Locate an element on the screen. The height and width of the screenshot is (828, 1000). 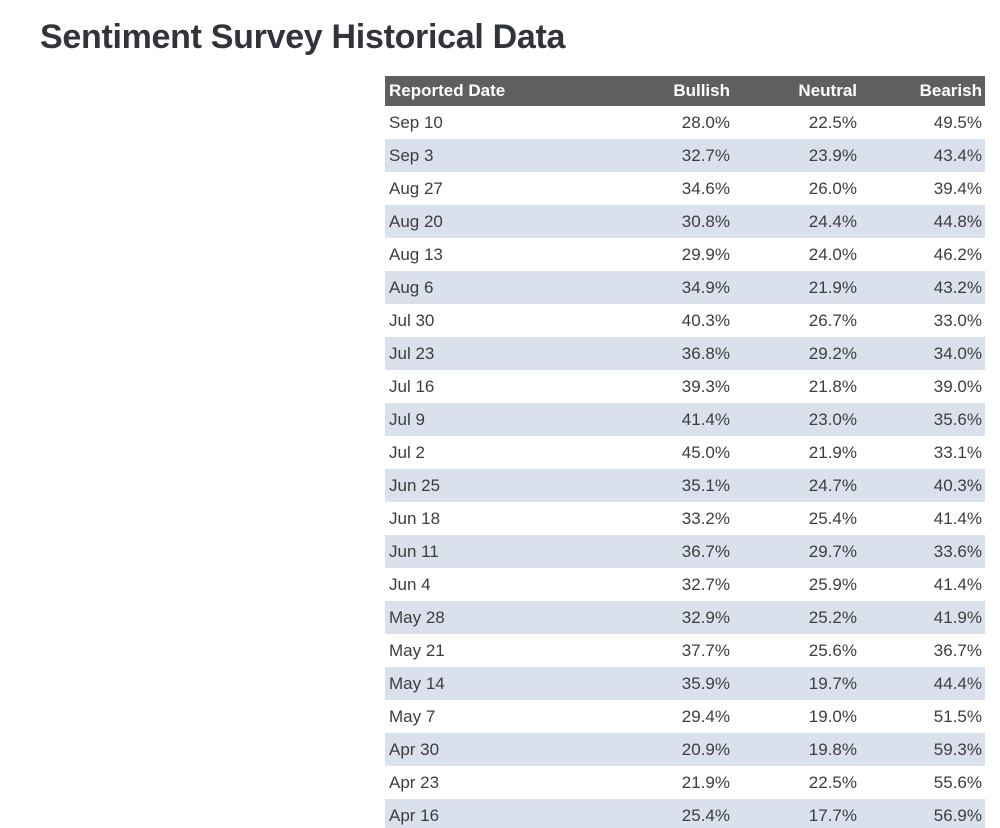
cell-percent-value: 25.9% is located at coordinates (832, 584).